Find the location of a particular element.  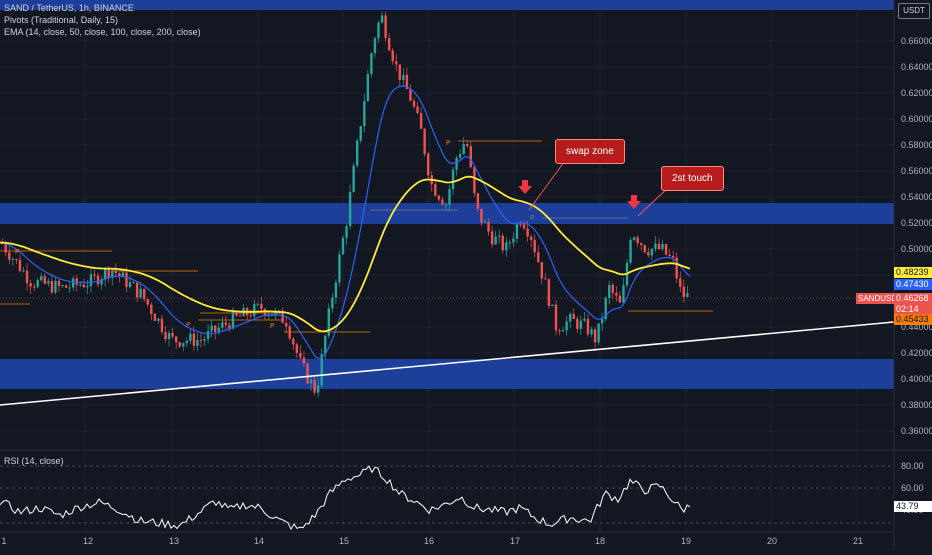

symbol-legend: SAND / TetherUS, 1h, BINANCE is located at coordinates (69, 8).